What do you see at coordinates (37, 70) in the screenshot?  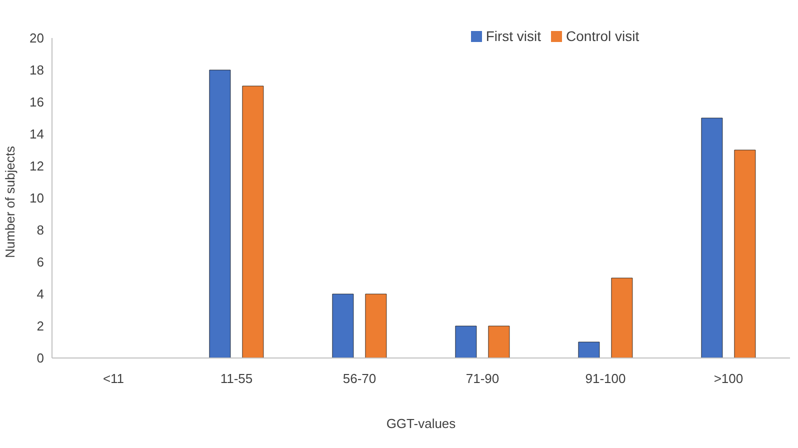 I see `y-tick-label: 18` at bounding box center [37, 70].